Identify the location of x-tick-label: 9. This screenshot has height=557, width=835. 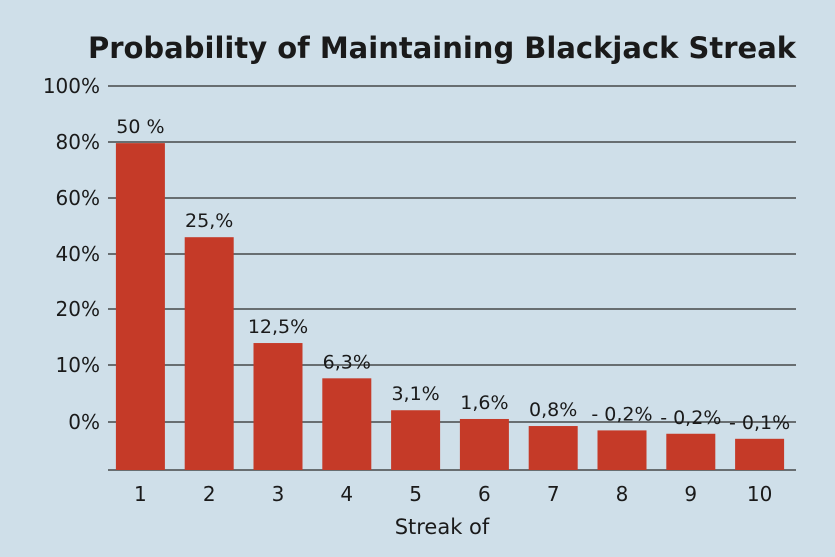
(690, 494).